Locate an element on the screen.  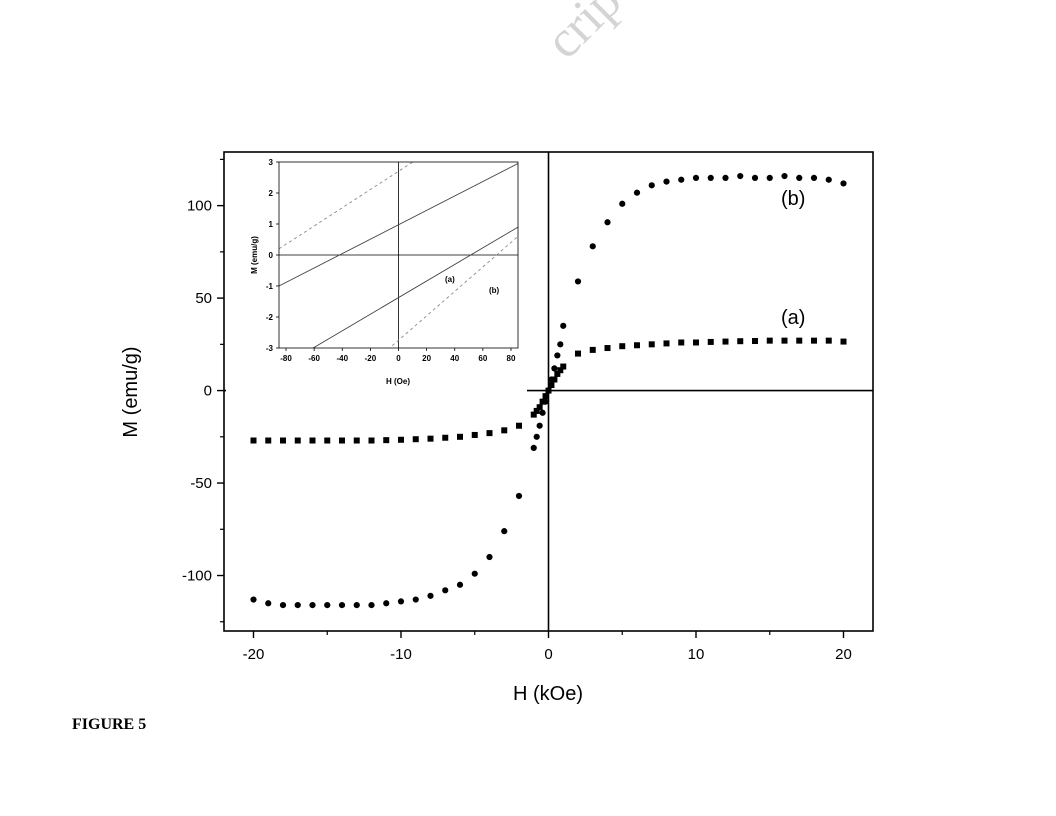
inset-y-tick-label: 2 is located at coordinates (271, 193).